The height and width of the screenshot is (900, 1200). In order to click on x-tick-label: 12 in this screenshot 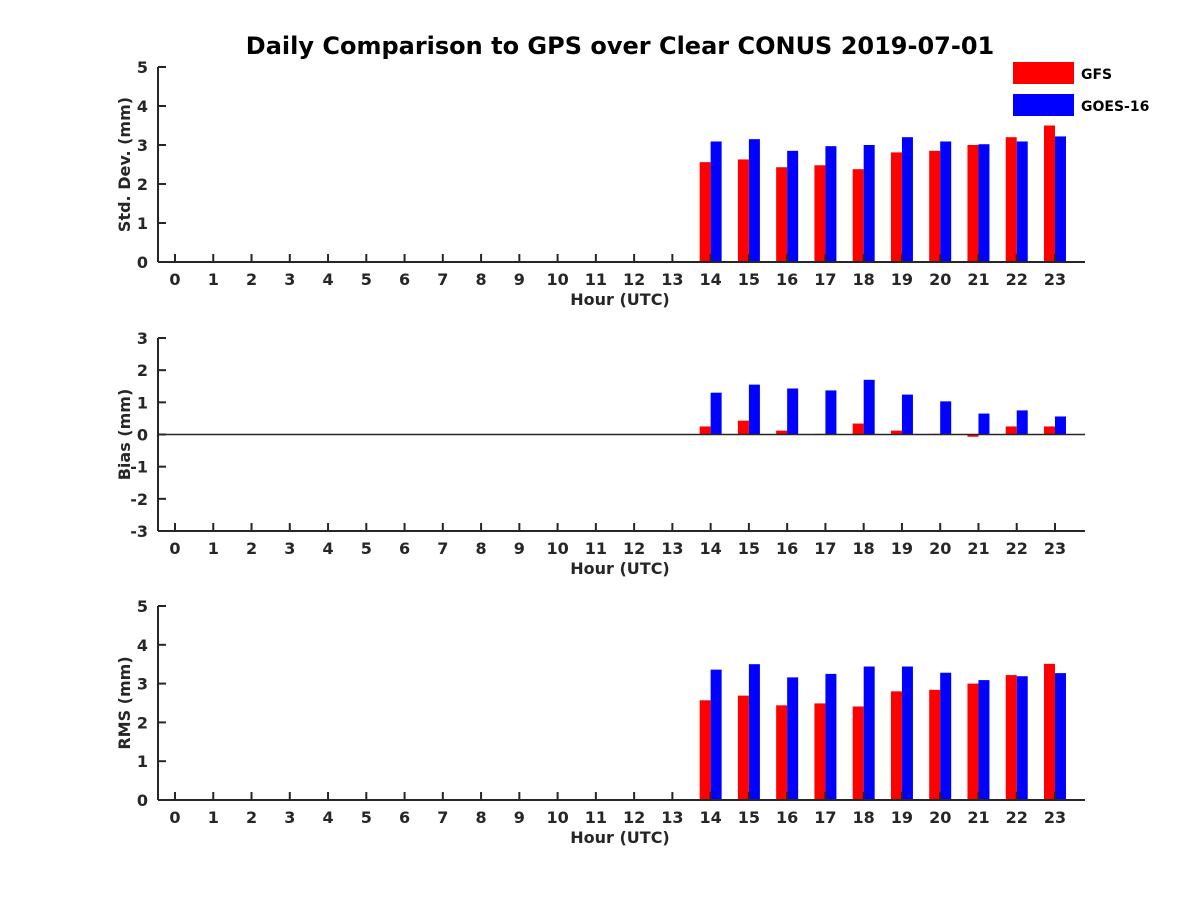, I will do `click(634, 817)`.